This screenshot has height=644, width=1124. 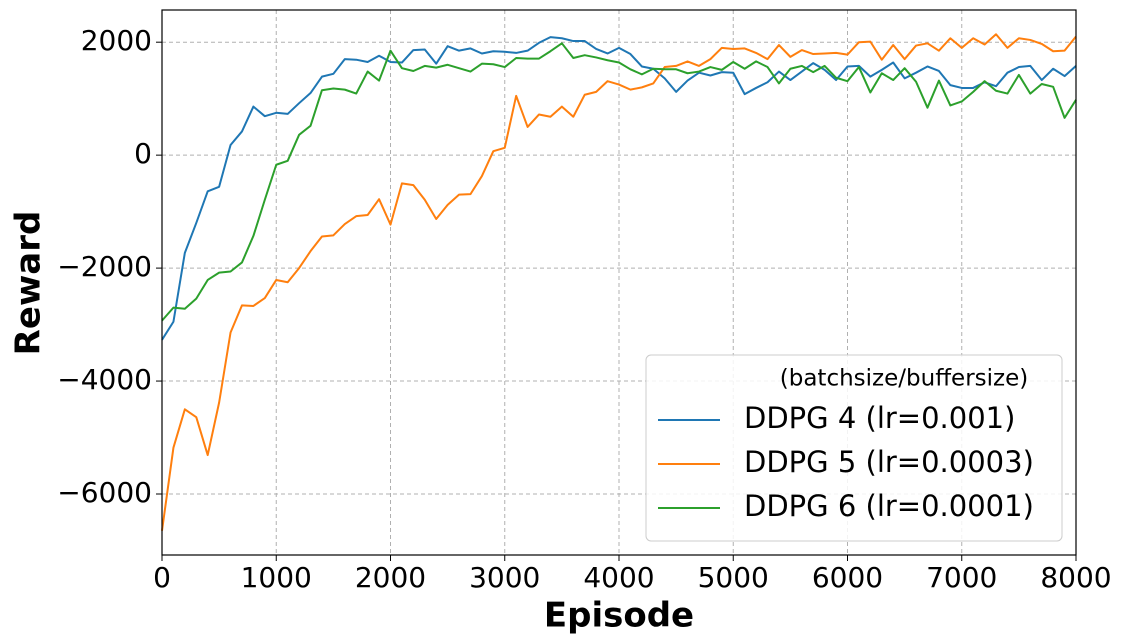 I want to click on x-tick-label: 5000, so click(x=733, y=577).